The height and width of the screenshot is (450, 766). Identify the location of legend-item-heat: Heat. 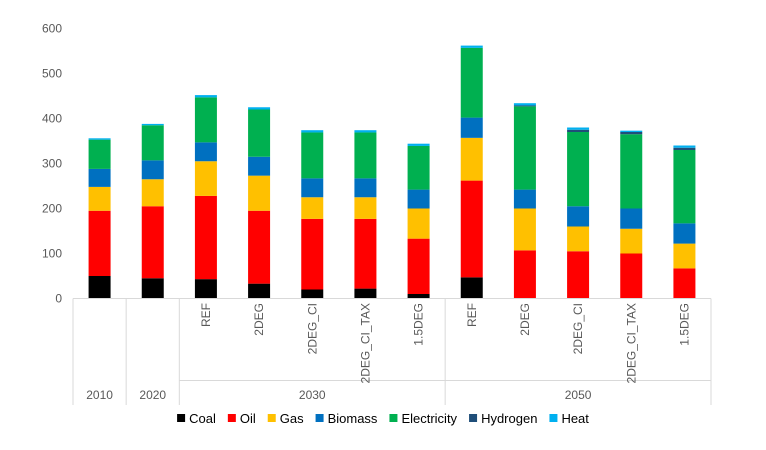
(569, 418).